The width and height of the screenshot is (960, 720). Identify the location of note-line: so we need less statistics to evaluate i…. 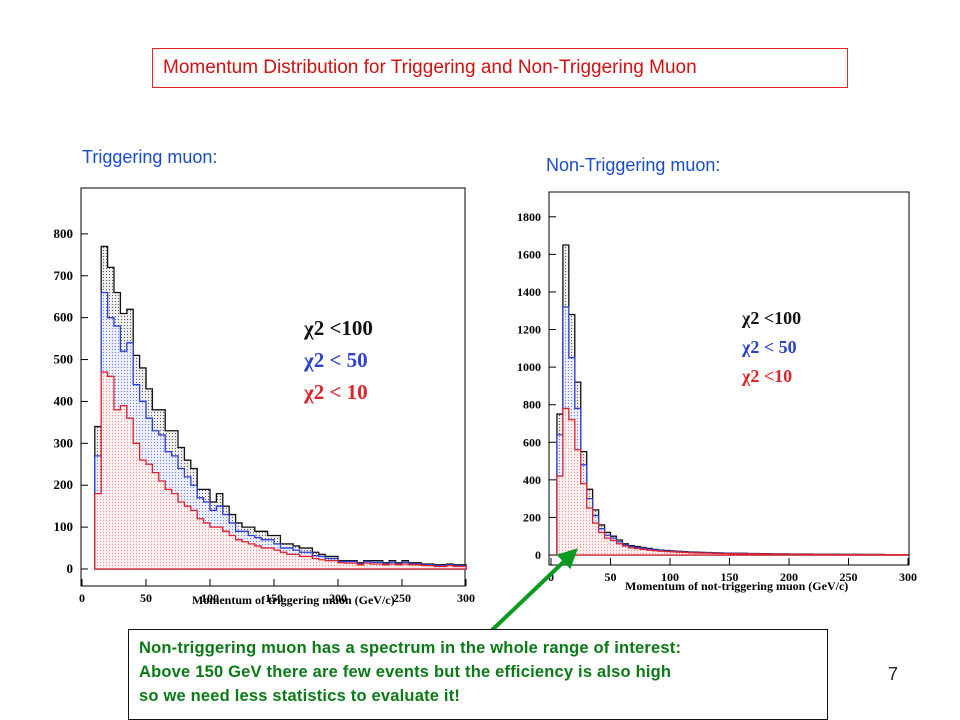
(300, 696).